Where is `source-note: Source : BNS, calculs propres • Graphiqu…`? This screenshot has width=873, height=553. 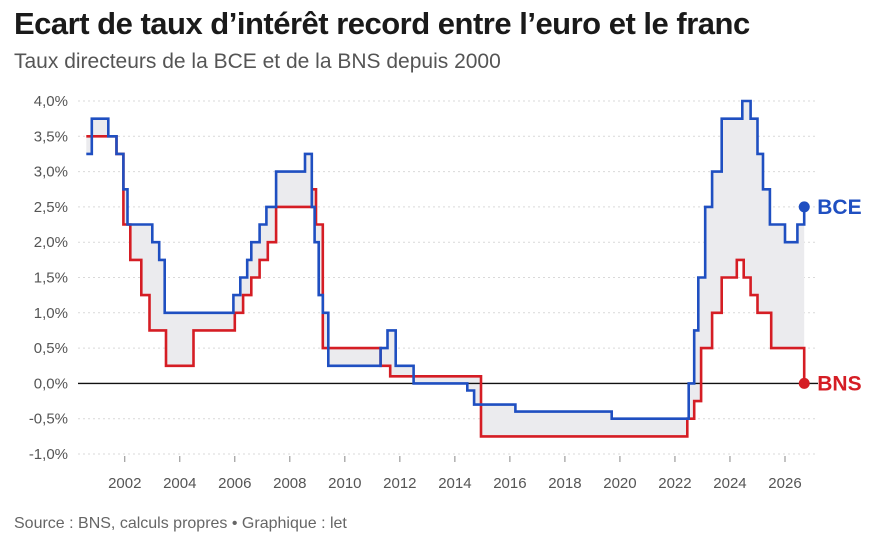 source-note: Source : BNS, calculs propres • Graphiqu… is located at coordinates (180, 523).